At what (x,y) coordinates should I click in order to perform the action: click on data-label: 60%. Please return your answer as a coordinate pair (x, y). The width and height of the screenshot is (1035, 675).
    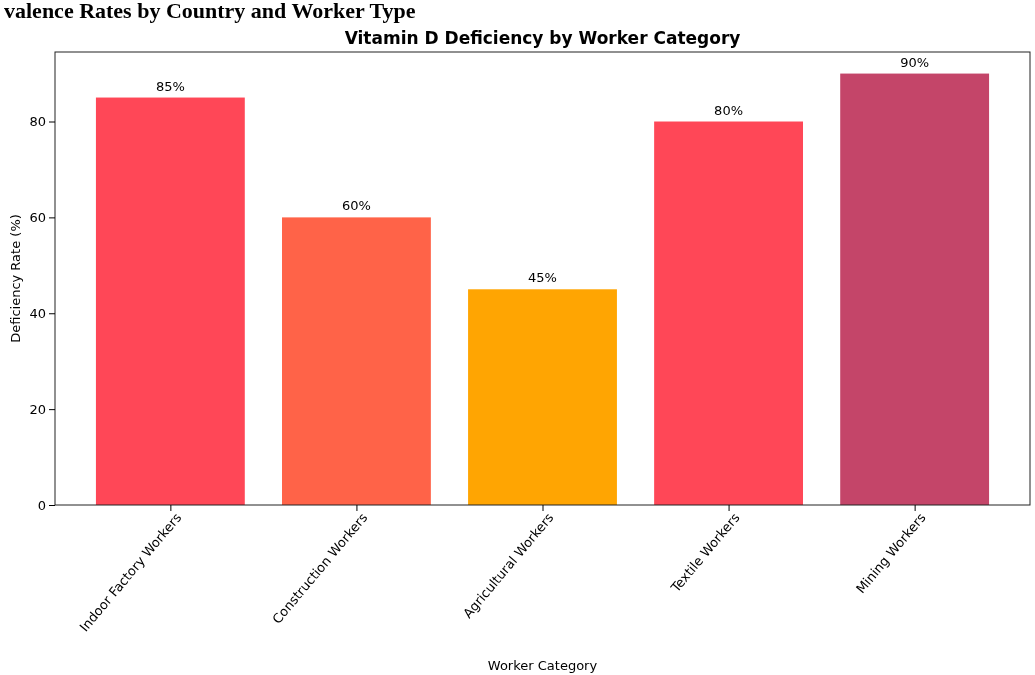
    Looking at the image, I should click on (356, 206).